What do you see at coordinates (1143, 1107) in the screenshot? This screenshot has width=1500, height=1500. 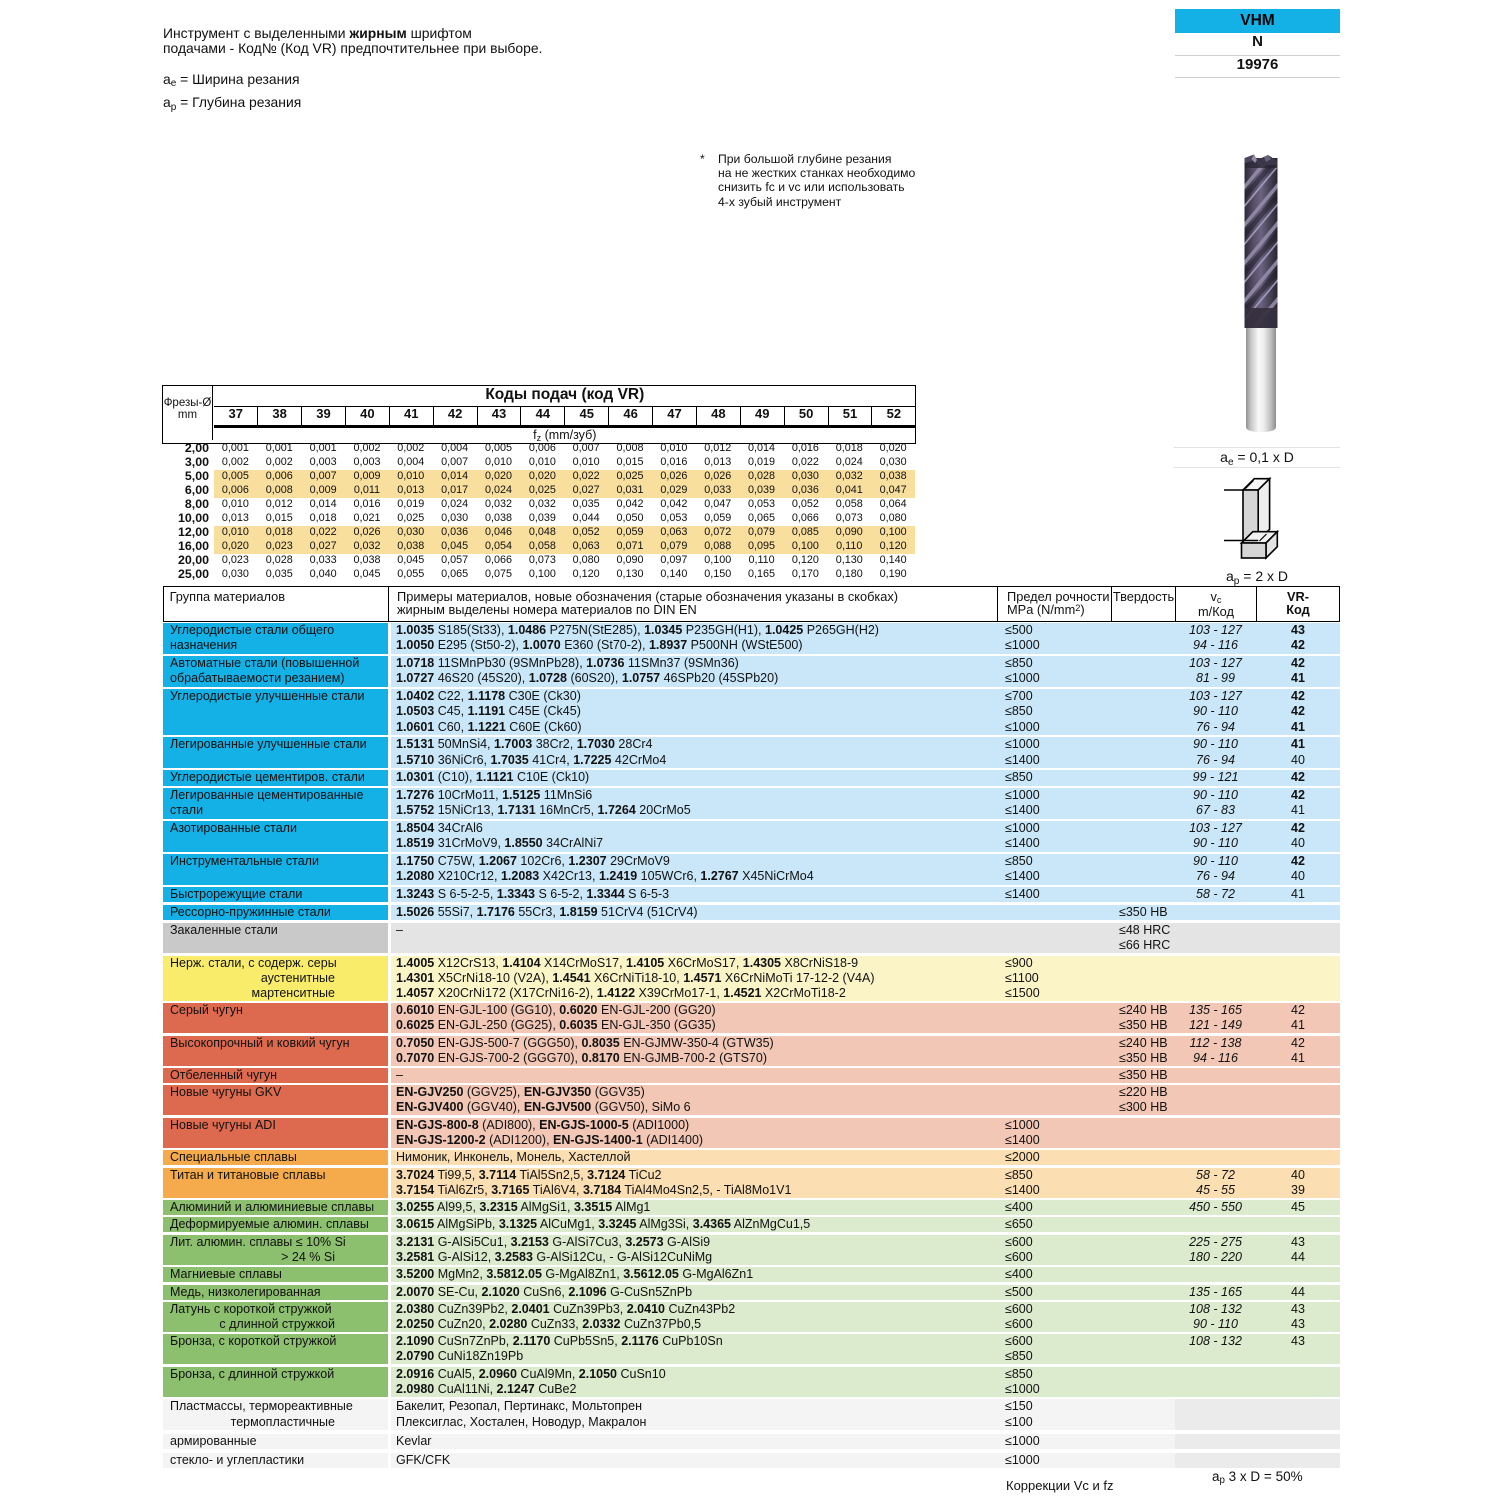 I see `hardness-value: ≤300 HB` at bounding box center [1143, 1107].